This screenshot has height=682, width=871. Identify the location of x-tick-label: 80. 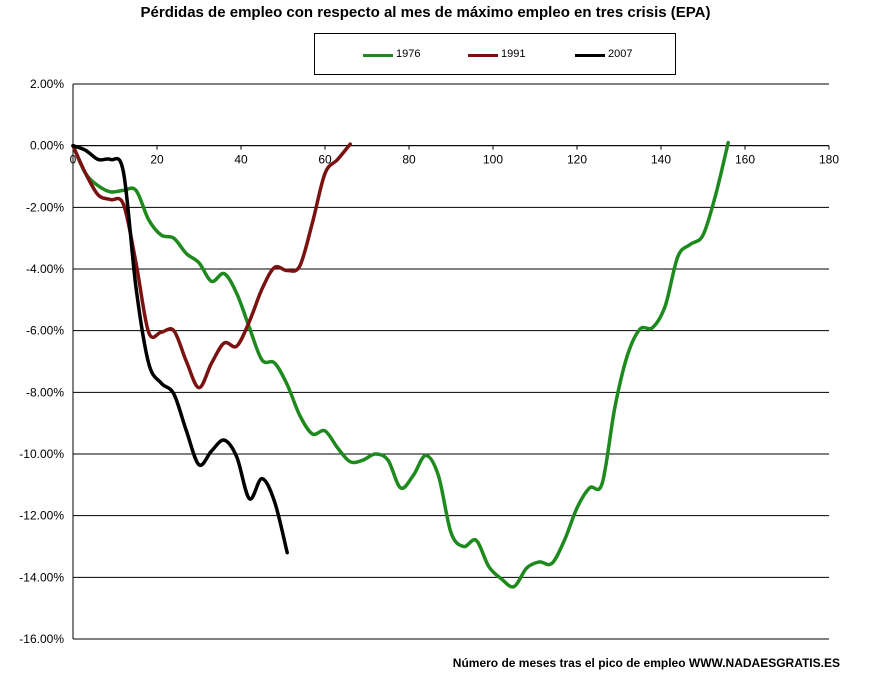
(409, 160).